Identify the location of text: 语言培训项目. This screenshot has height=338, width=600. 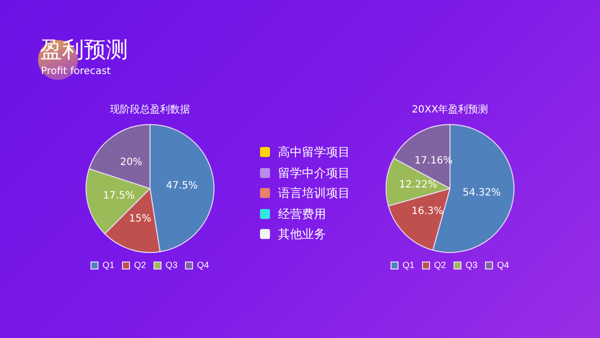
(314, 193).